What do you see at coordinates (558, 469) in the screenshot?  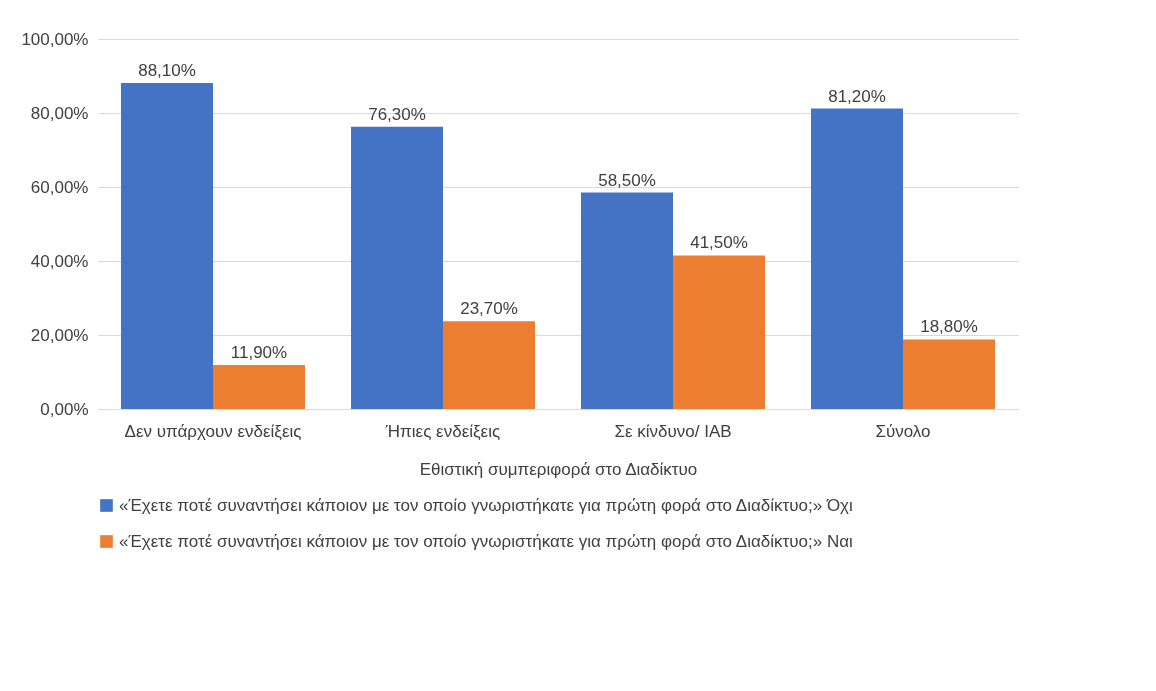 I see `x-axis-title: Εθιστική συμπεριφορά στο Διαδίκτυο` at bounding box center [558, 469].